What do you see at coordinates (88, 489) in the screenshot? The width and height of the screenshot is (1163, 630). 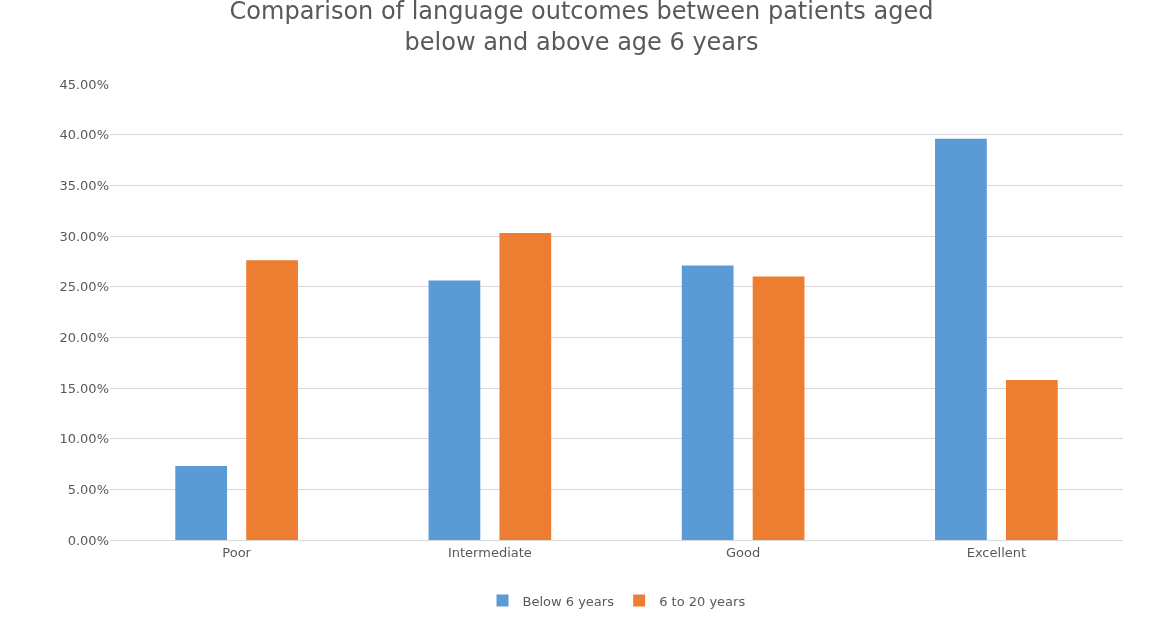 I see `y-tick-label: 5.00%` at bounding box center [88, 489].